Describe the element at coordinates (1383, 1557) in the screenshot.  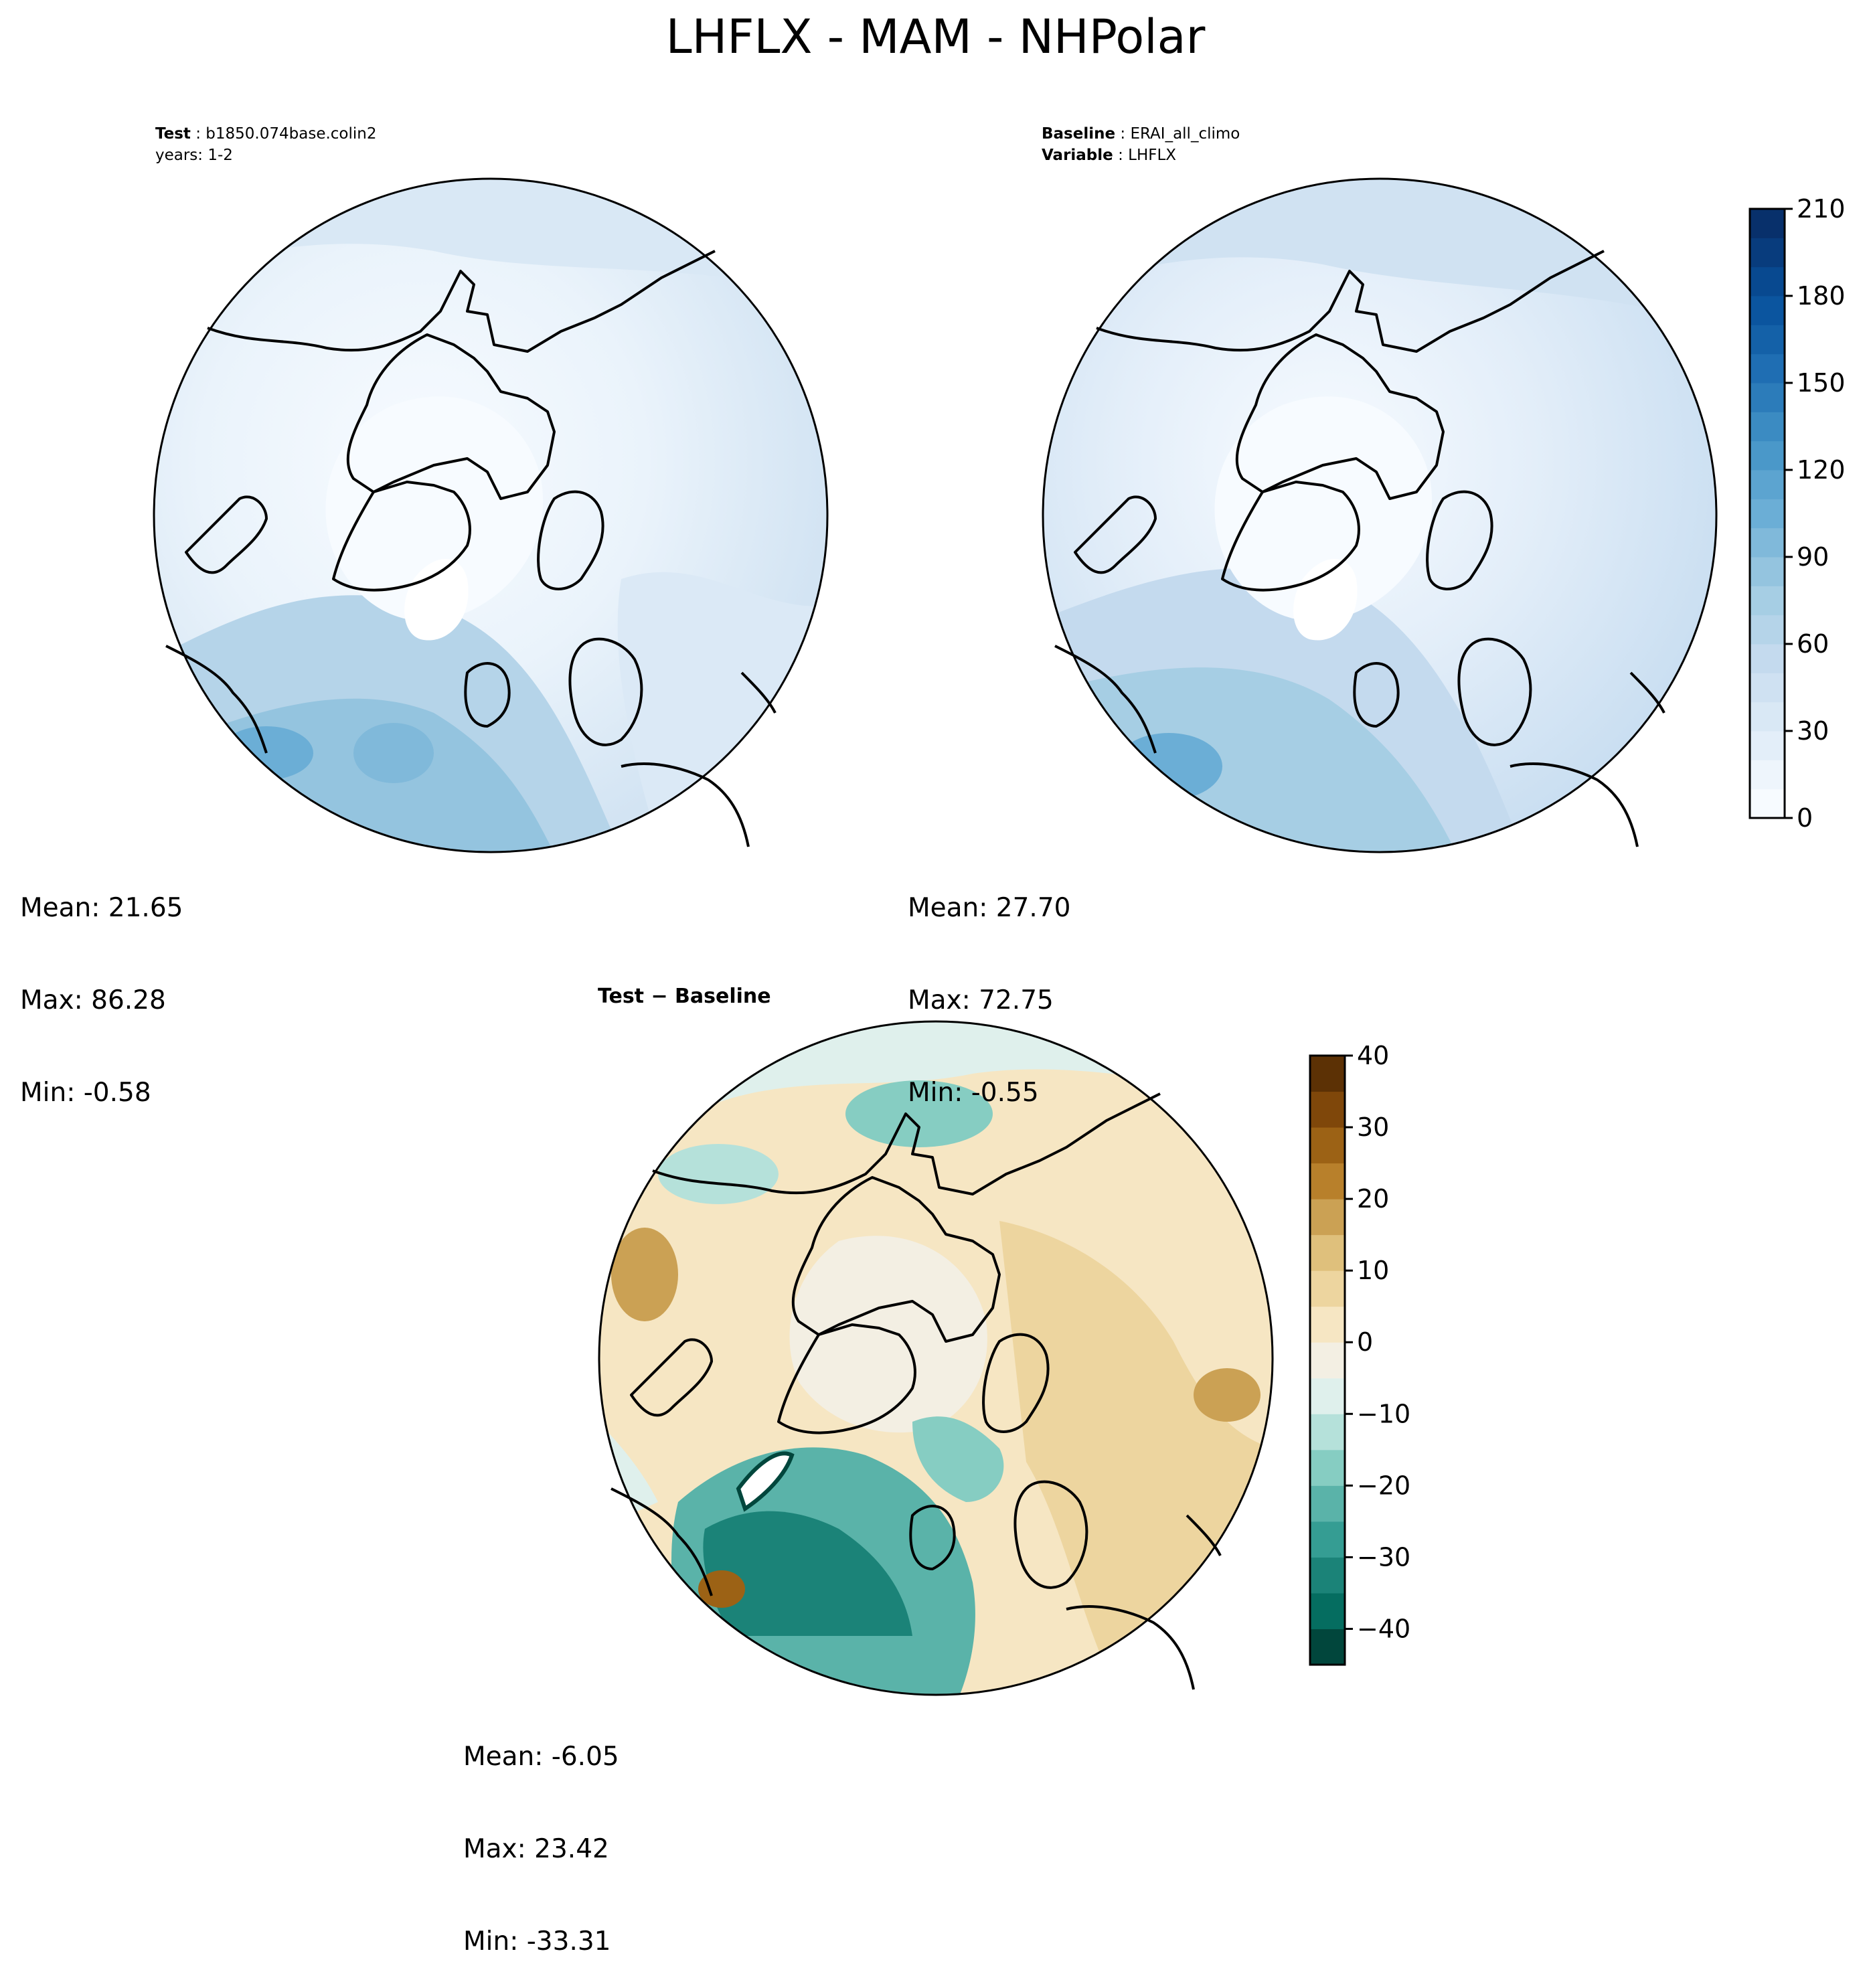
I see `brbg-colorbar-tick-label: −30` at that location.